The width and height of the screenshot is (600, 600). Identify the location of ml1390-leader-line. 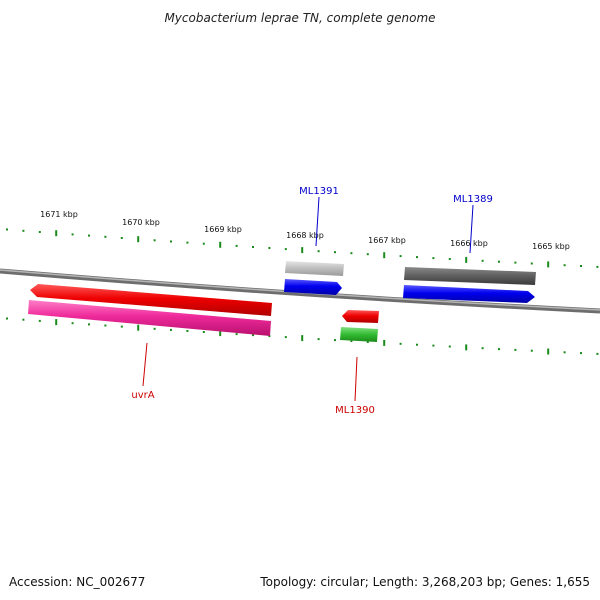
(356, 379).